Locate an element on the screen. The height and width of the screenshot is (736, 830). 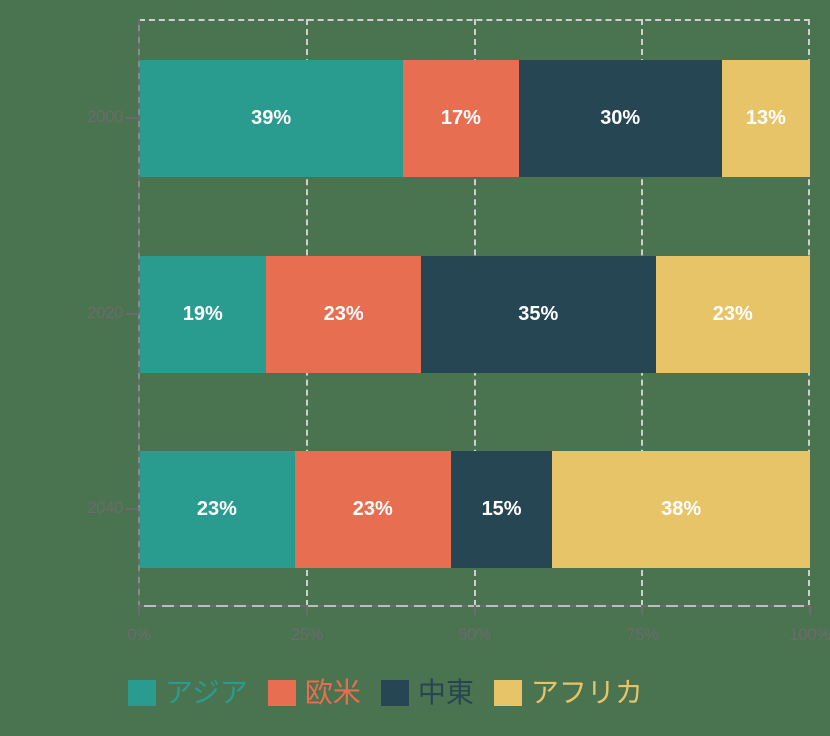
y-axis-line is located at coordinates (139, 313).